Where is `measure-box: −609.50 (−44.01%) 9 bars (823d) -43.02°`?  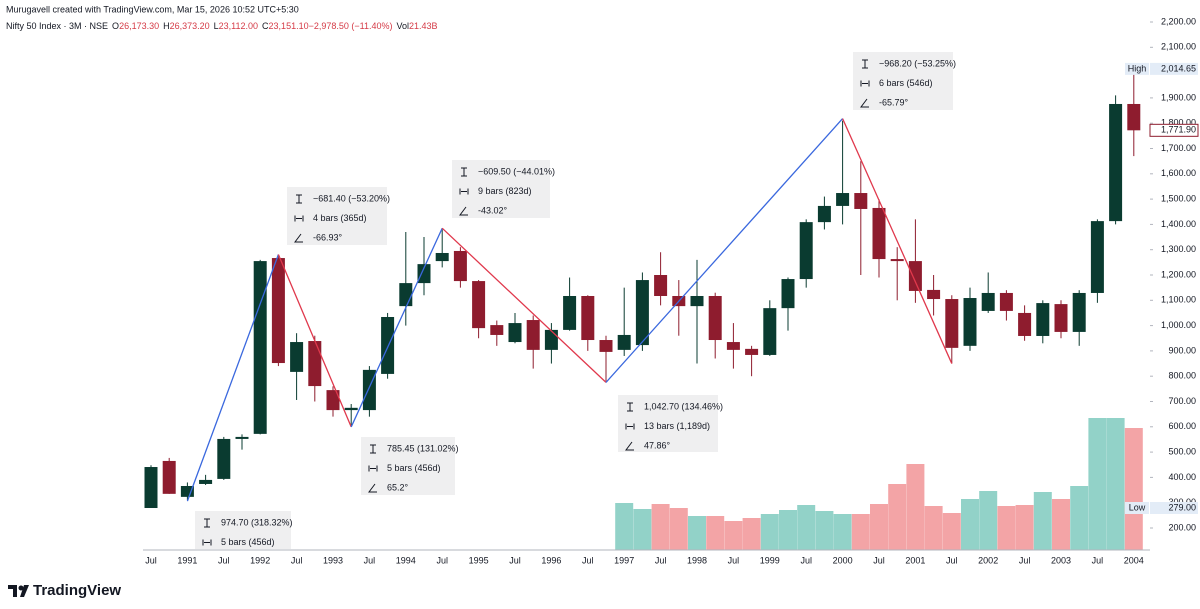 measure-box: −609.50 (−44.01%) 9 bars (823d) -43.02° is located at coordinates (503, 189).